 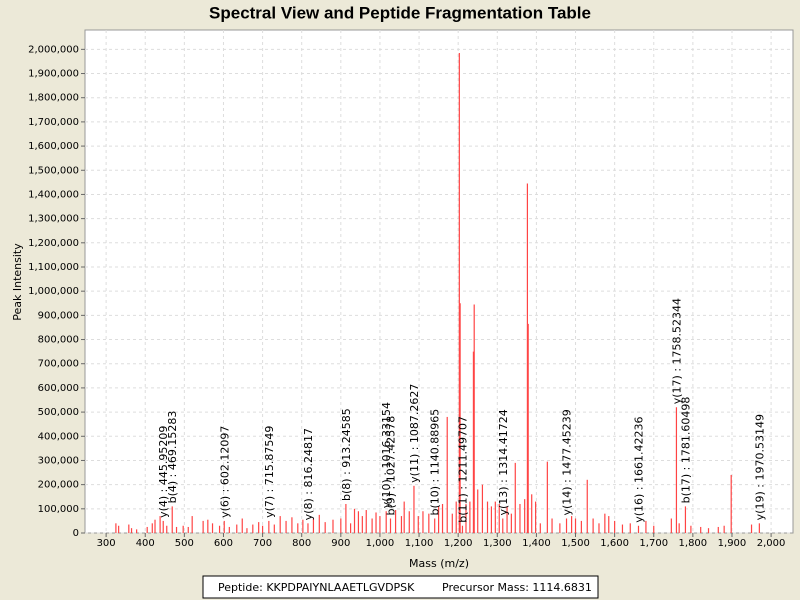 I want to click on x-tick-label: 1,900, so click(x=732, y=543).